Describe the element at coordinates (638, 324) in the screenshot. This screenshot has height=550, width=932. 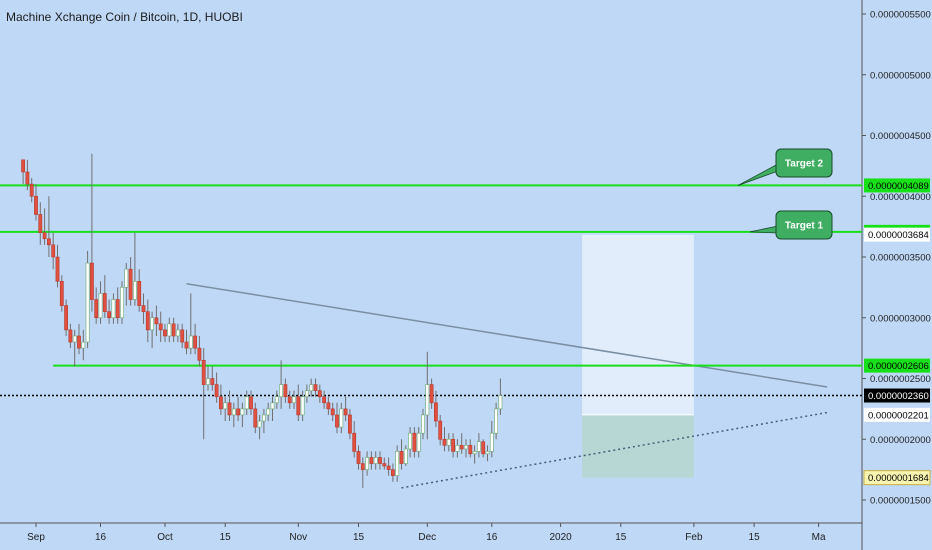
I see `target-zone` at that location.